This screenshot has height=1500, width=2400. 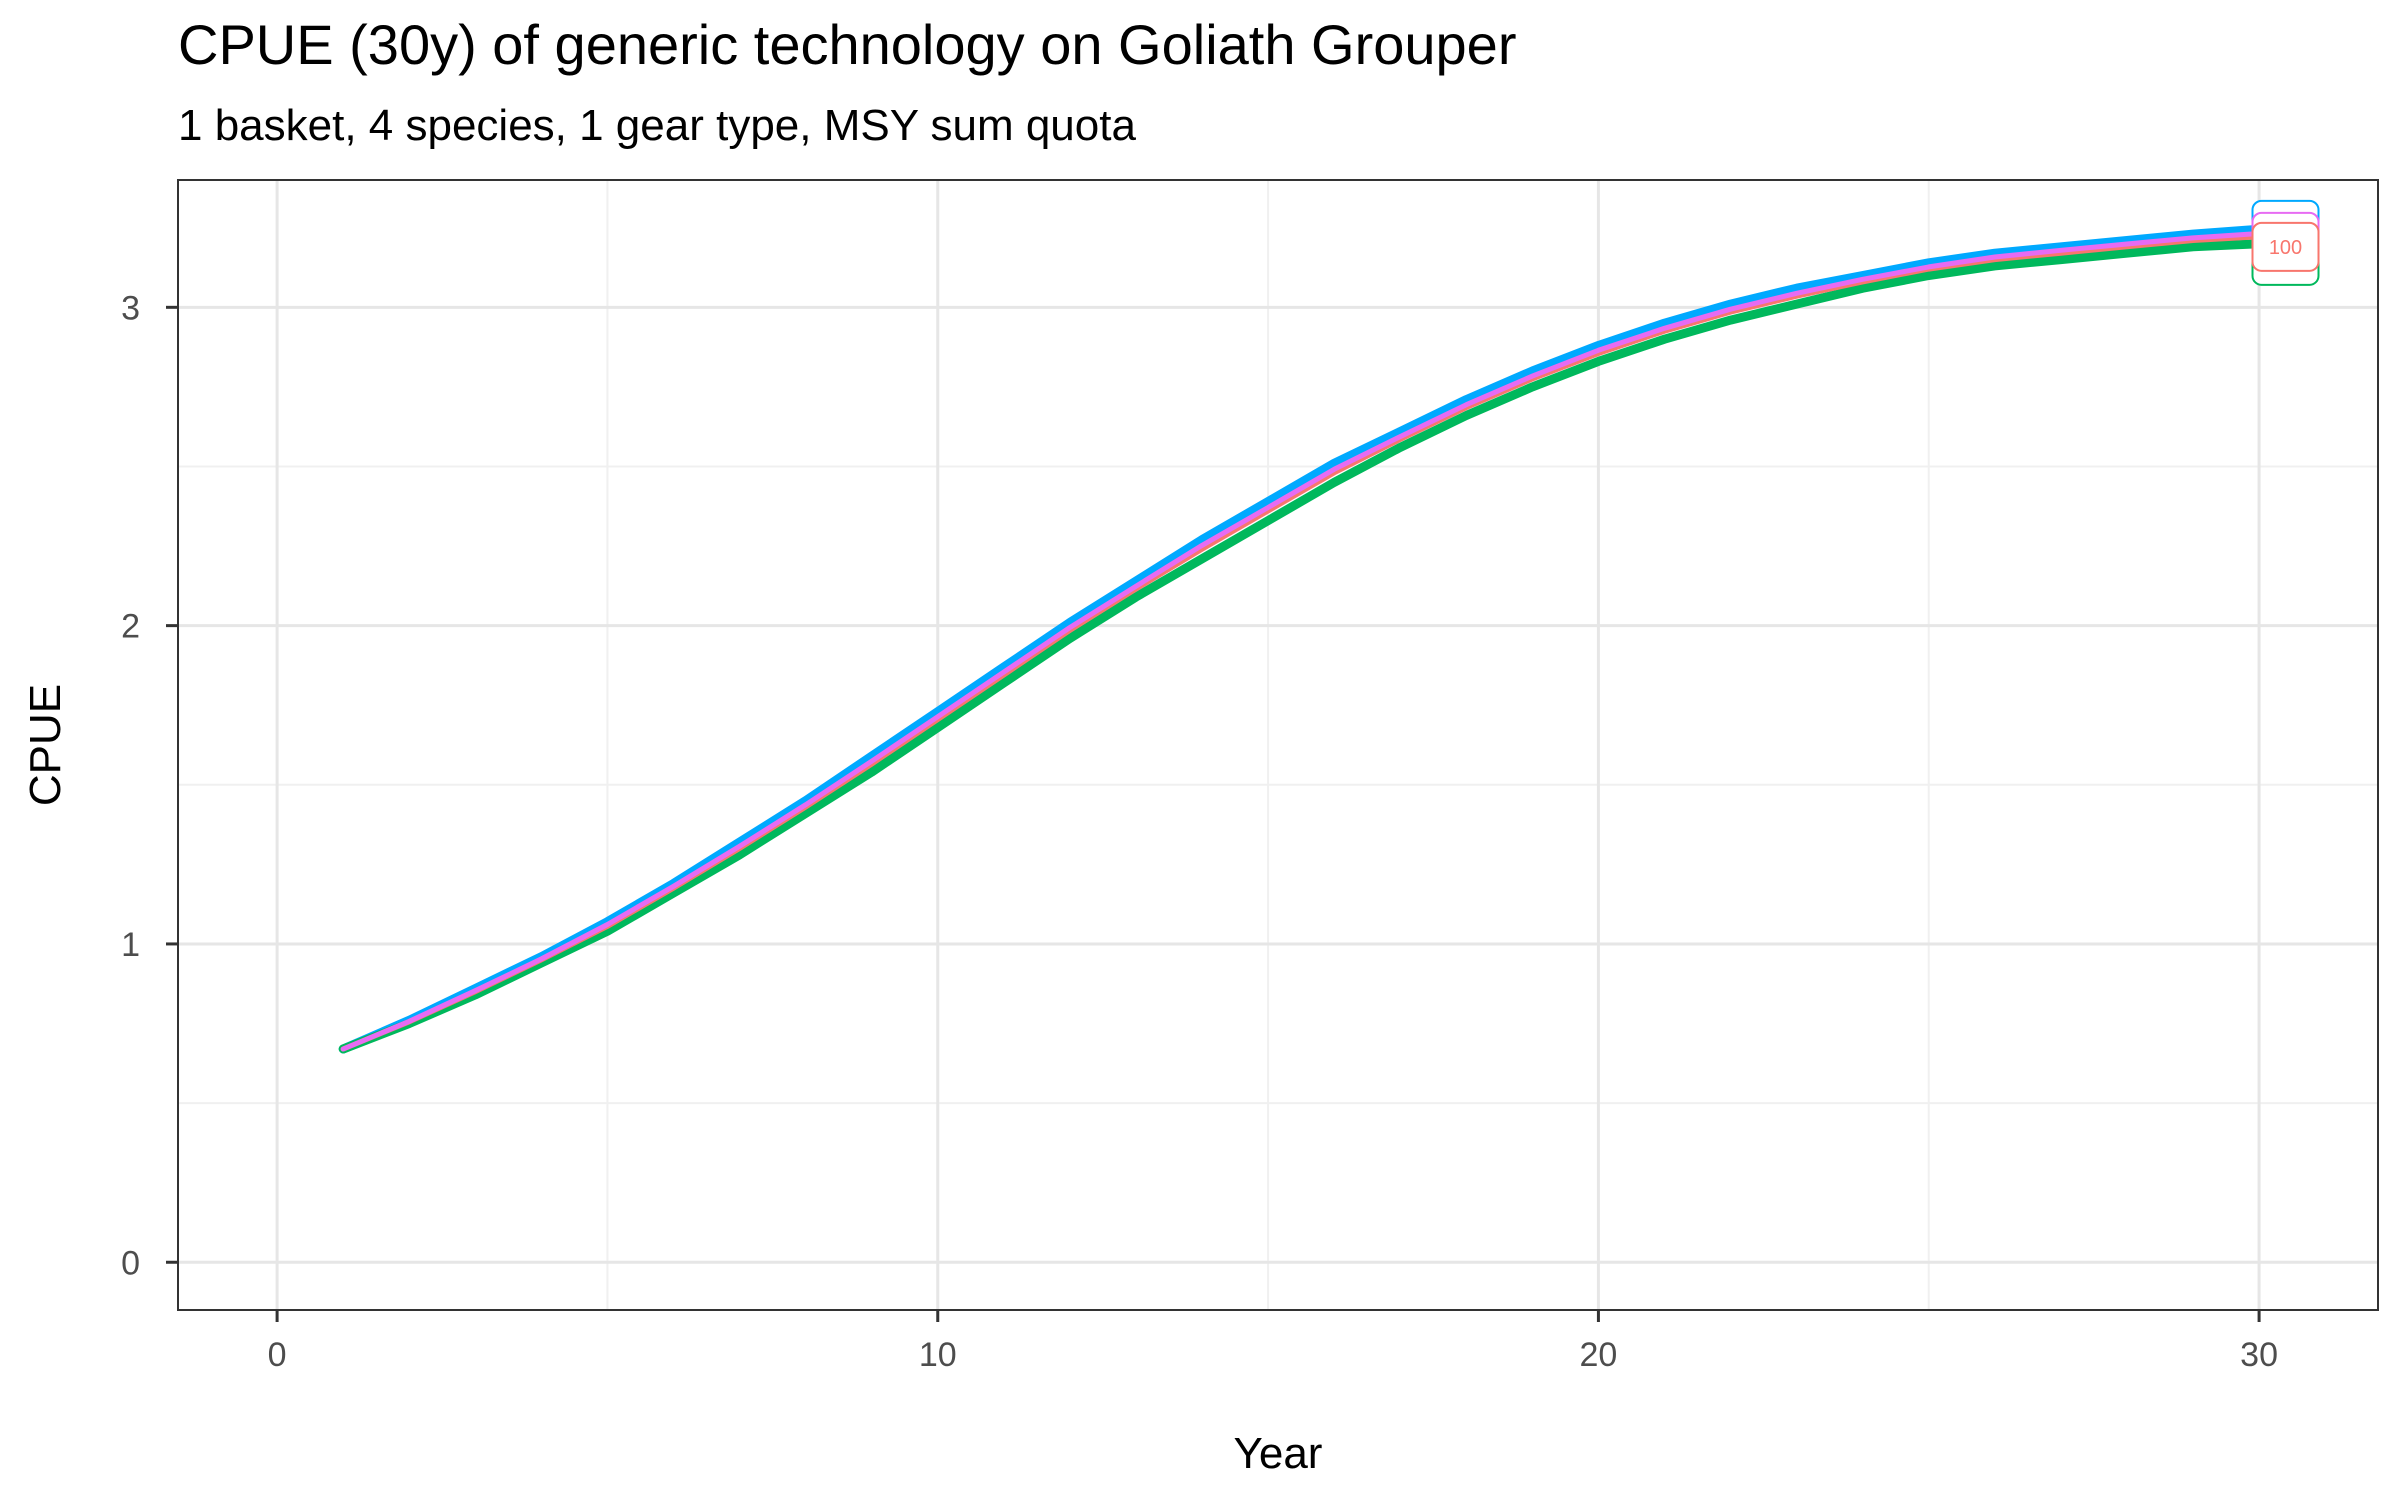 I want to click on x-tick-label: 10, so click(x=938, y=1355).